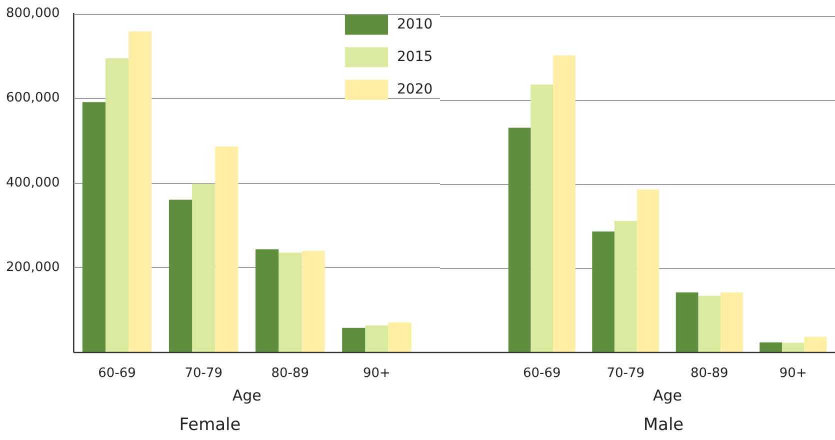  Describe the element at coordinates (663, 425) in the screenshot. I see `text: Male` at that location.